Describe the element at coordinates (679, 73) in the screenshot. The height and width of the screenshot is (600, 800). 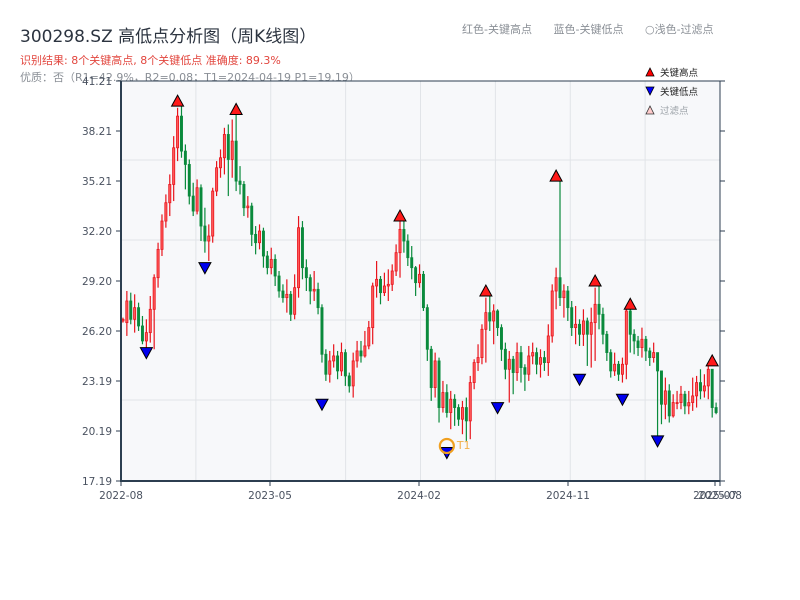
I see `legend-label: 关键高点` at that location.